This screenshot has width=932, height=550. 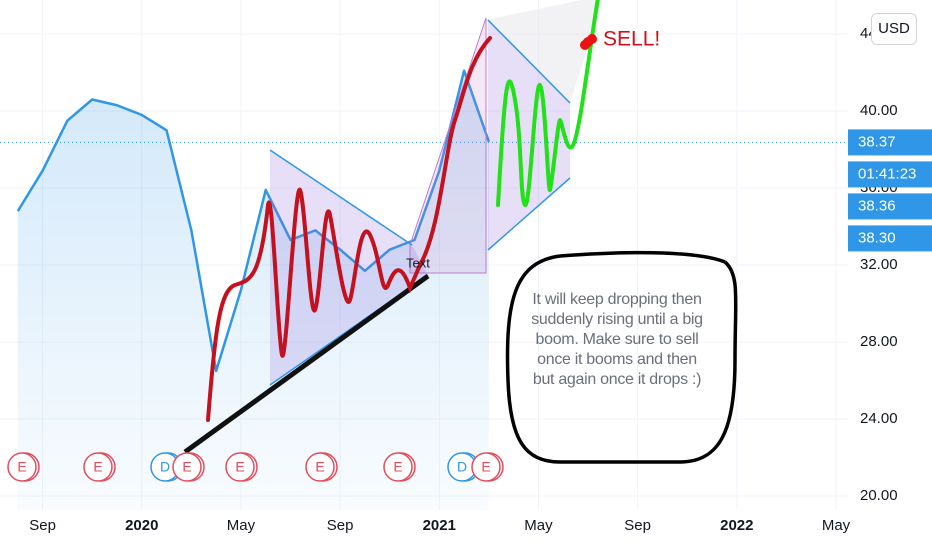 What do you see at coordinates (879, 341) in the screenshot?
I see `y-tick-label: 28.00` at bounding box center [879, 341].